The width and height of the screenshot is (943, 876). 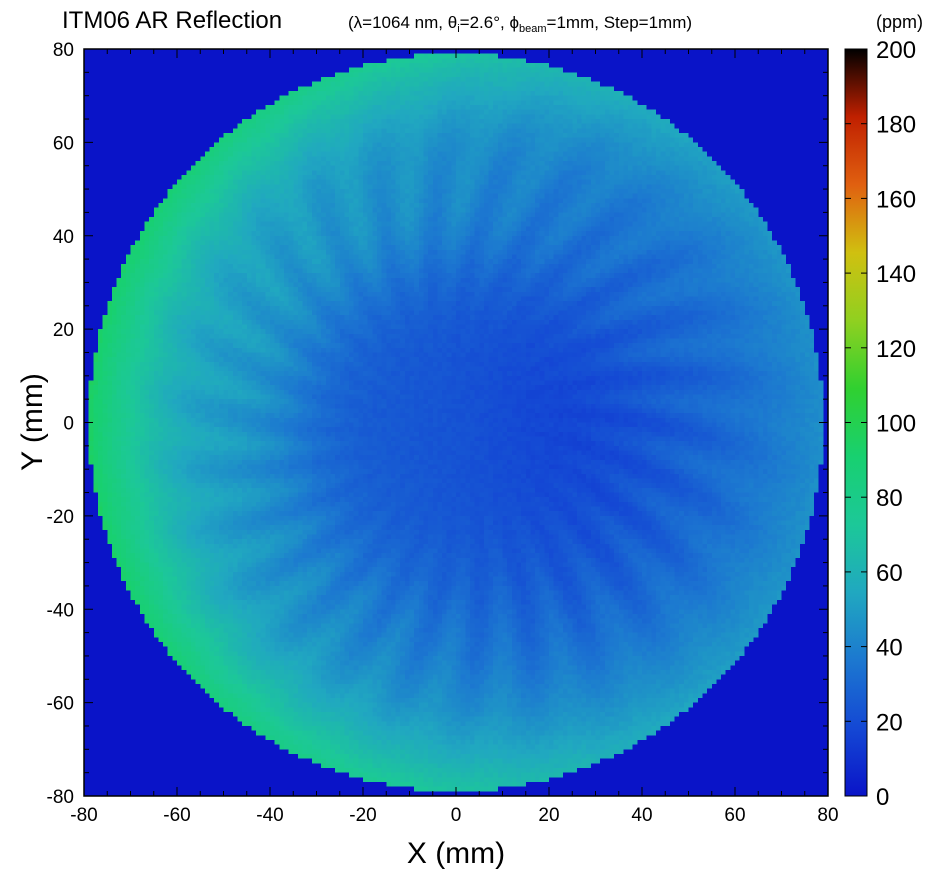 What do you see at coordinates (889, 573) in the screenshot?
I see `colorbar-tick-label: 60` at bounding box center [889, 573].